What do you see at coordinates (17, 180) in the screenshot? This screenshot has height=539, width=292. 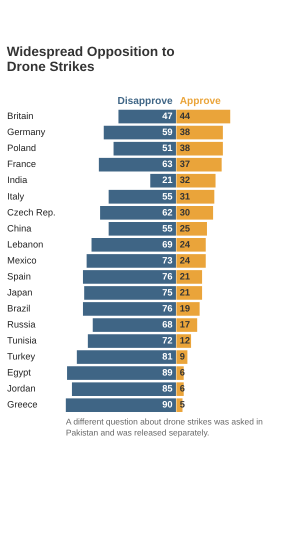 I see `y-tick-label: India` at bounding box center [17, 180].